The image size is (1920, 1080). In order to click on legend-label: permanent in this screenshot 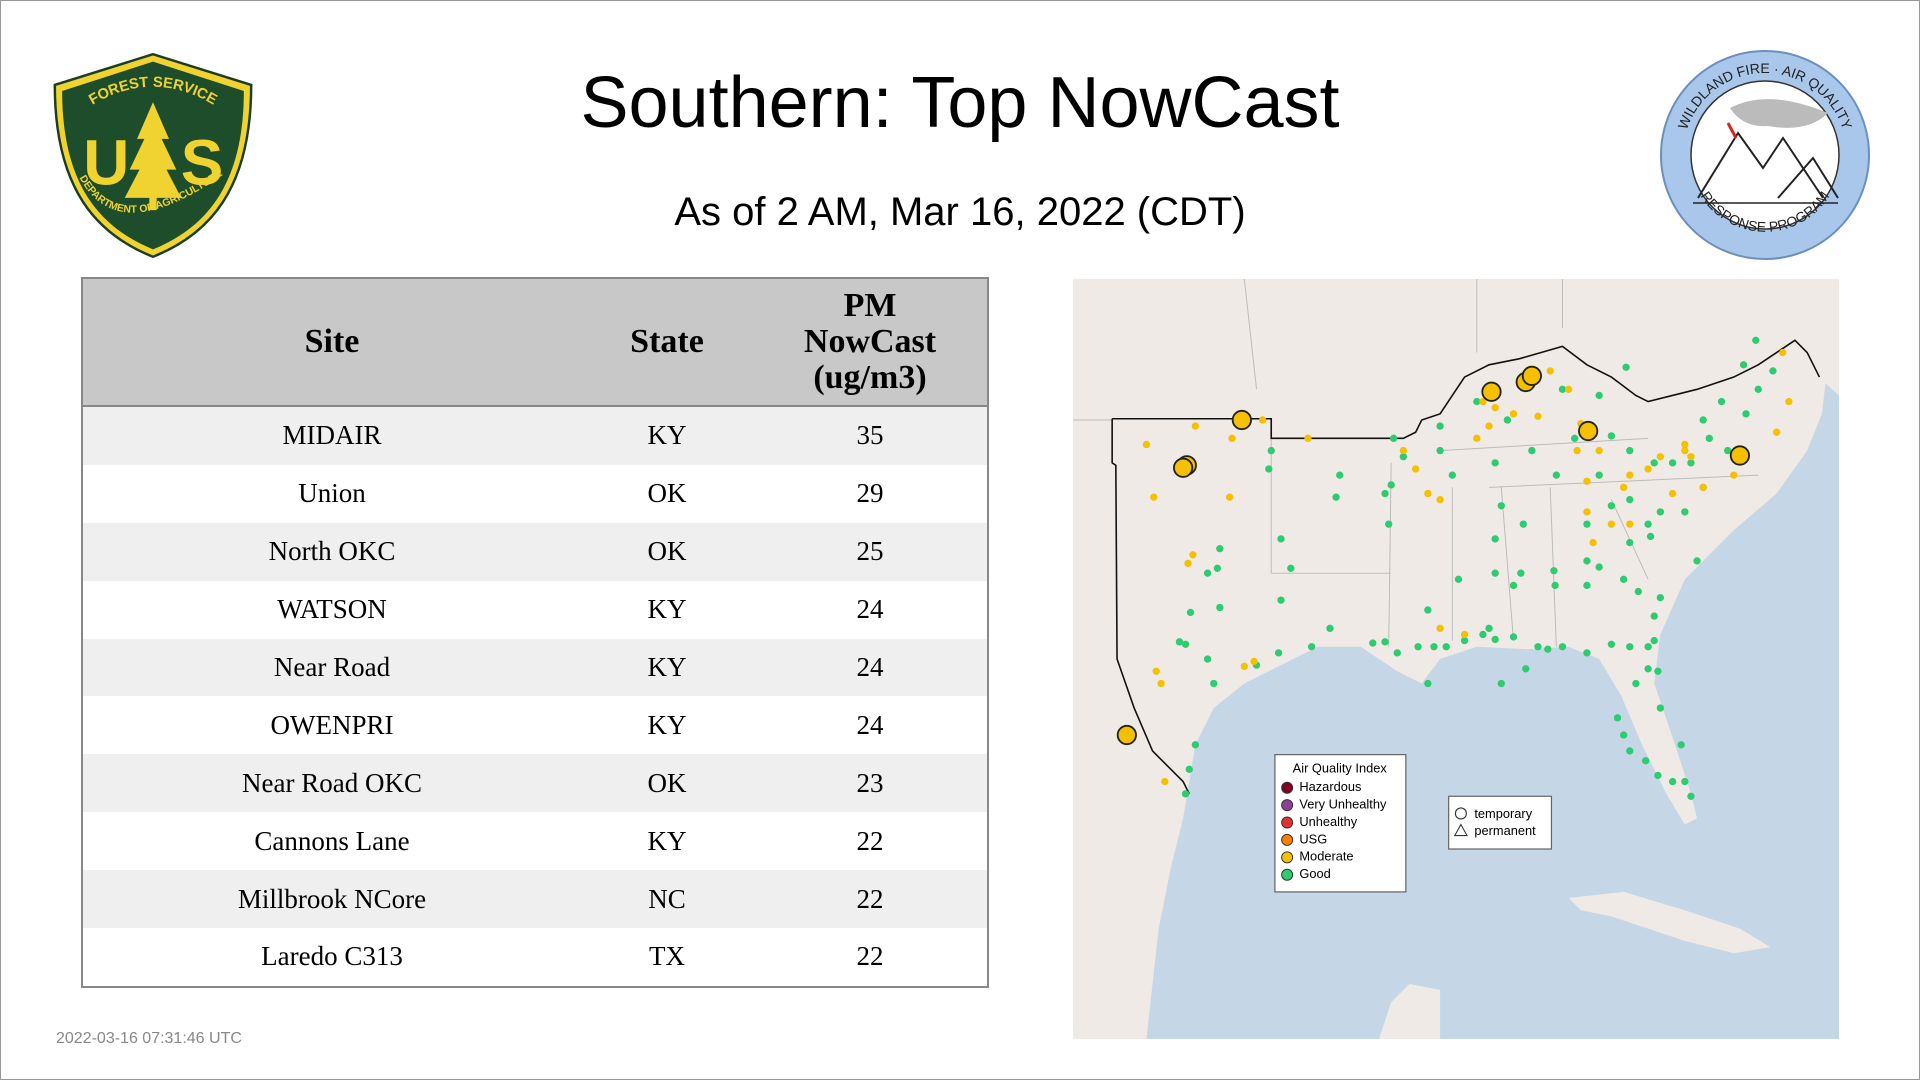, I will do `click(1505, 830)`.